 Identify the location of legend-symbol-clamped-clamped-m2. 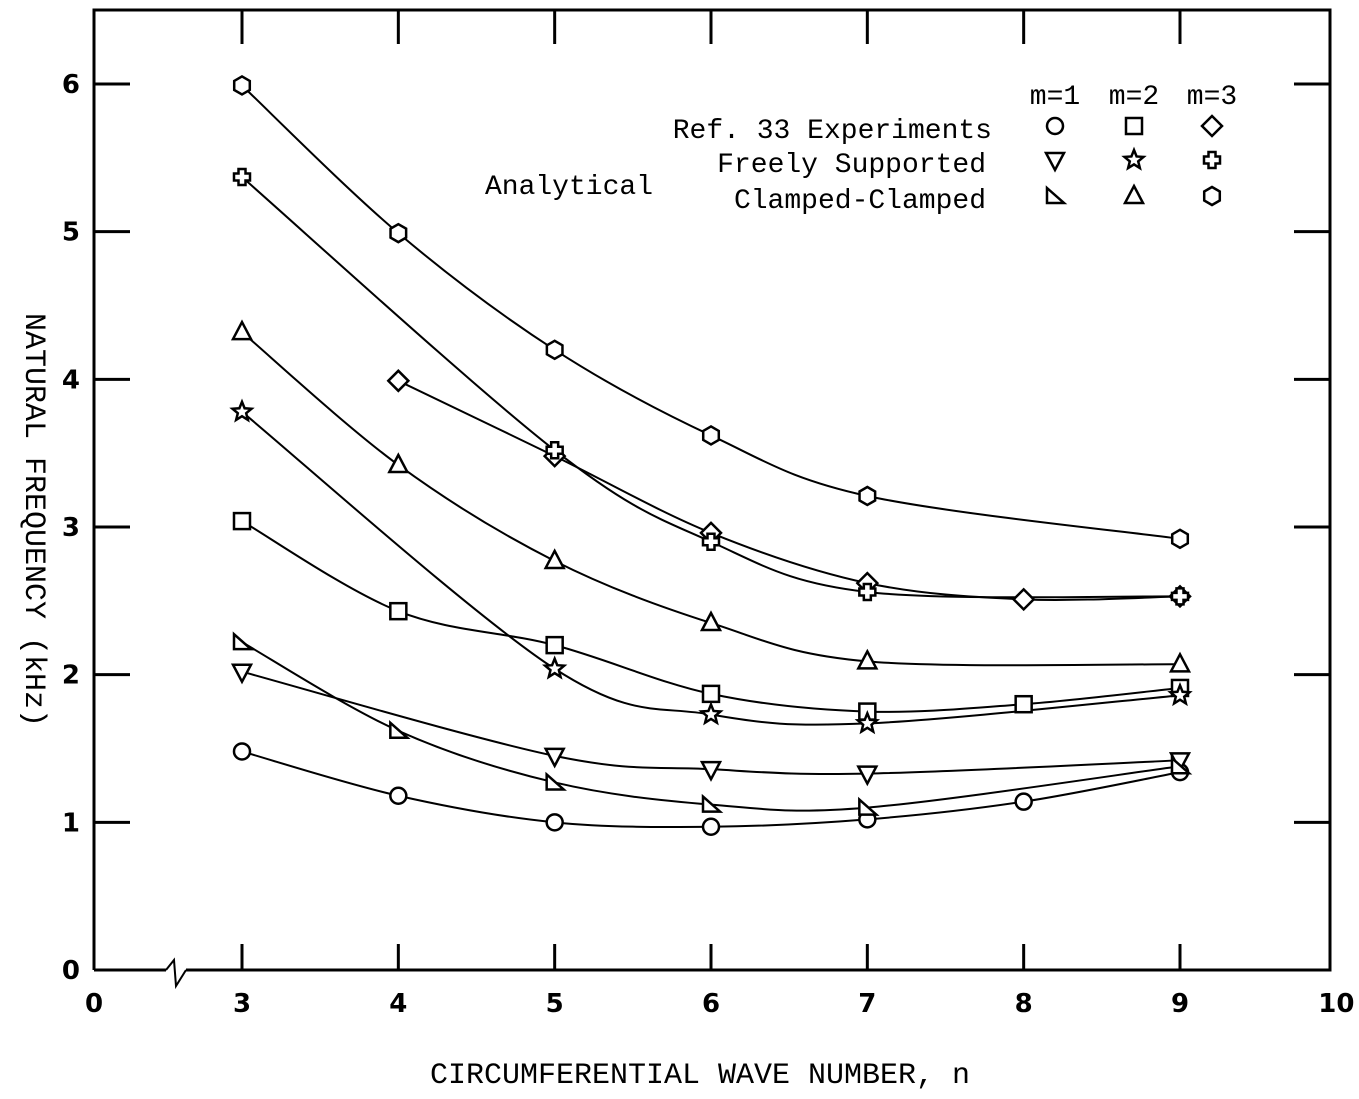
(1134, 194).